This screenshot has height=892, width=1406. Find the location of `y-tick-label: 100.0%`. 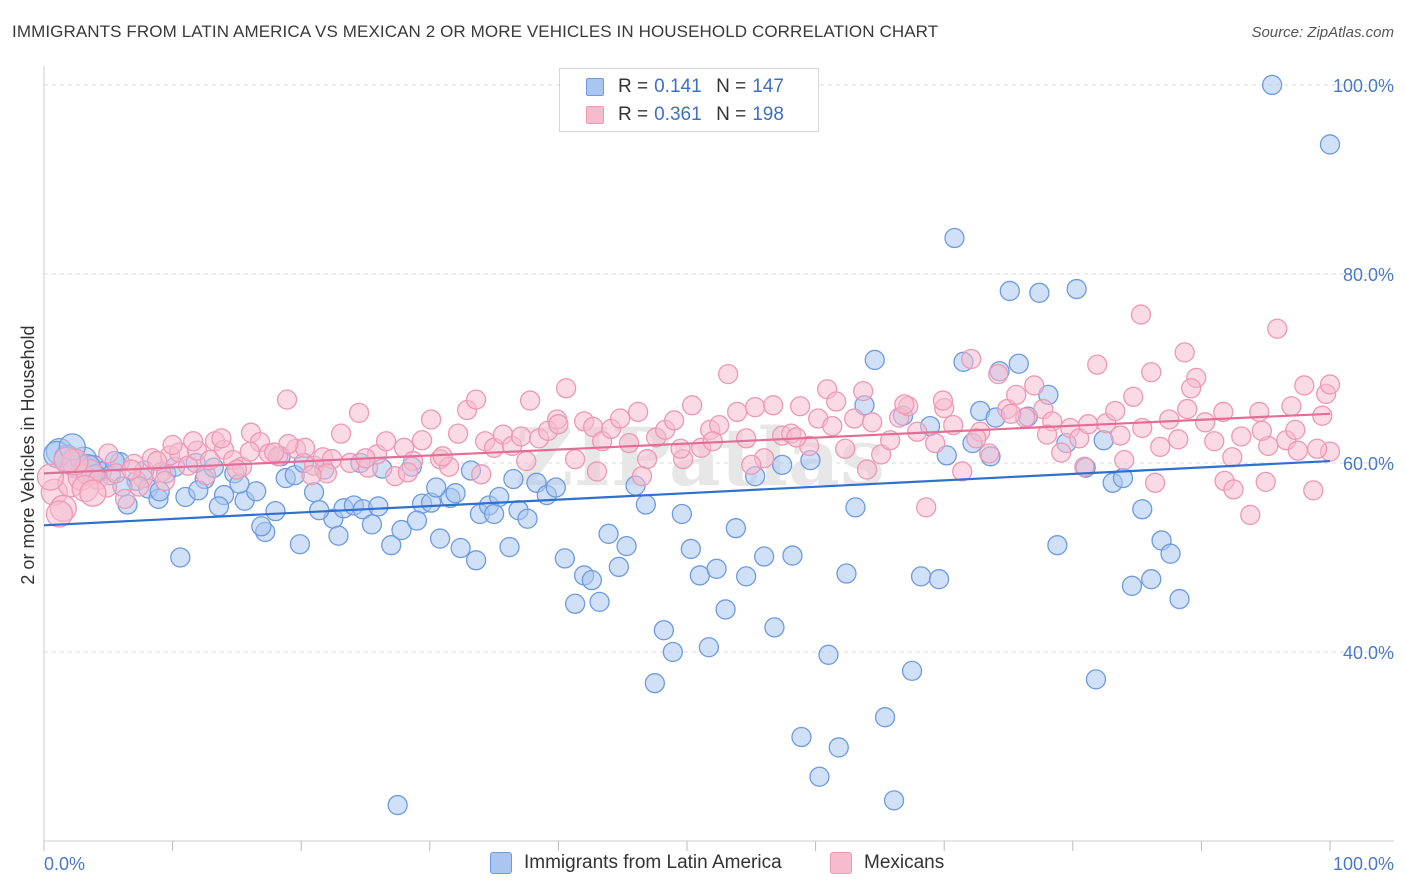

y-tick-label: 100.0% is located at coordinates (1363, 86).